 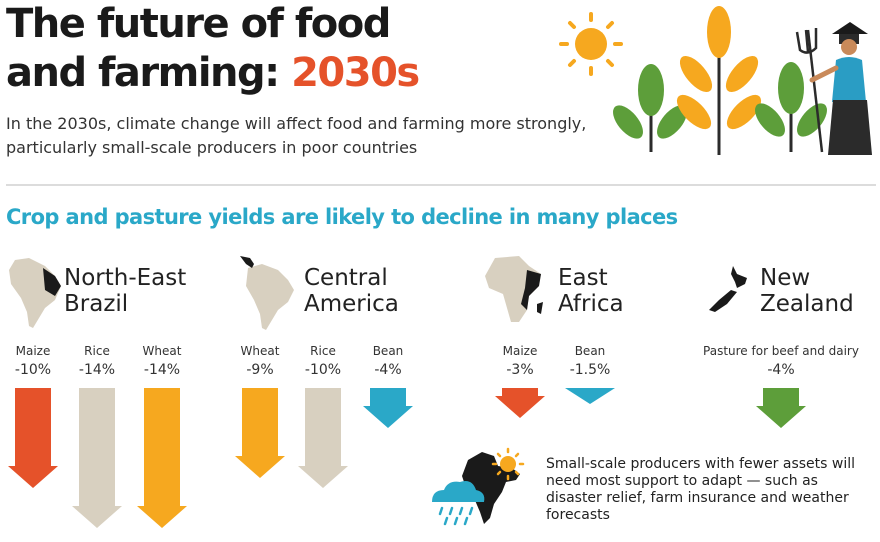 I want to click on region-name-line2: Brazil, so click(x=96, y=304).